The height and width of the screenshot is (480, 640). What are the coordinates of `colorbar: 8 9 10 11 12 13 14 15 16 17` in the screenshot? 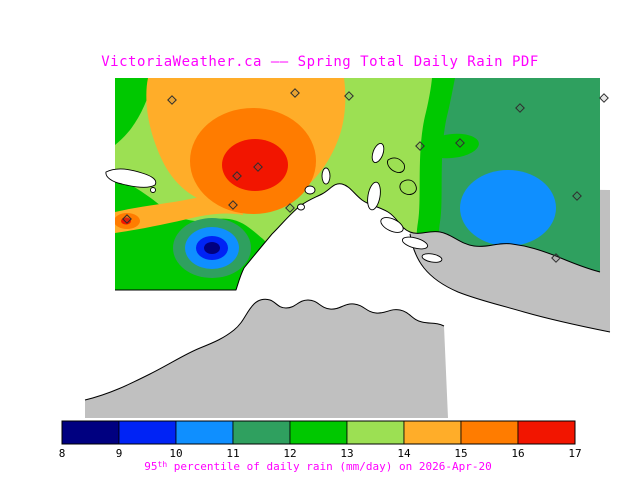 It's located at (320, 440).